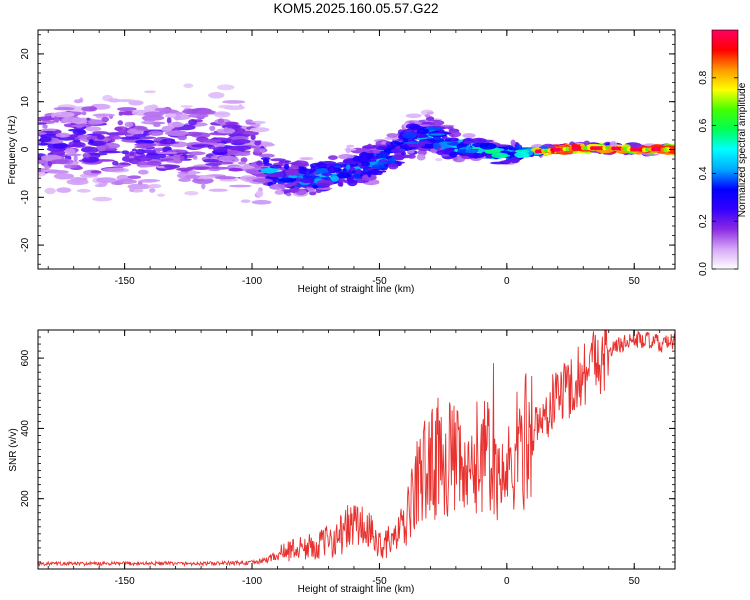  I want to click on y-tick-label: 0, so click(25, 149).